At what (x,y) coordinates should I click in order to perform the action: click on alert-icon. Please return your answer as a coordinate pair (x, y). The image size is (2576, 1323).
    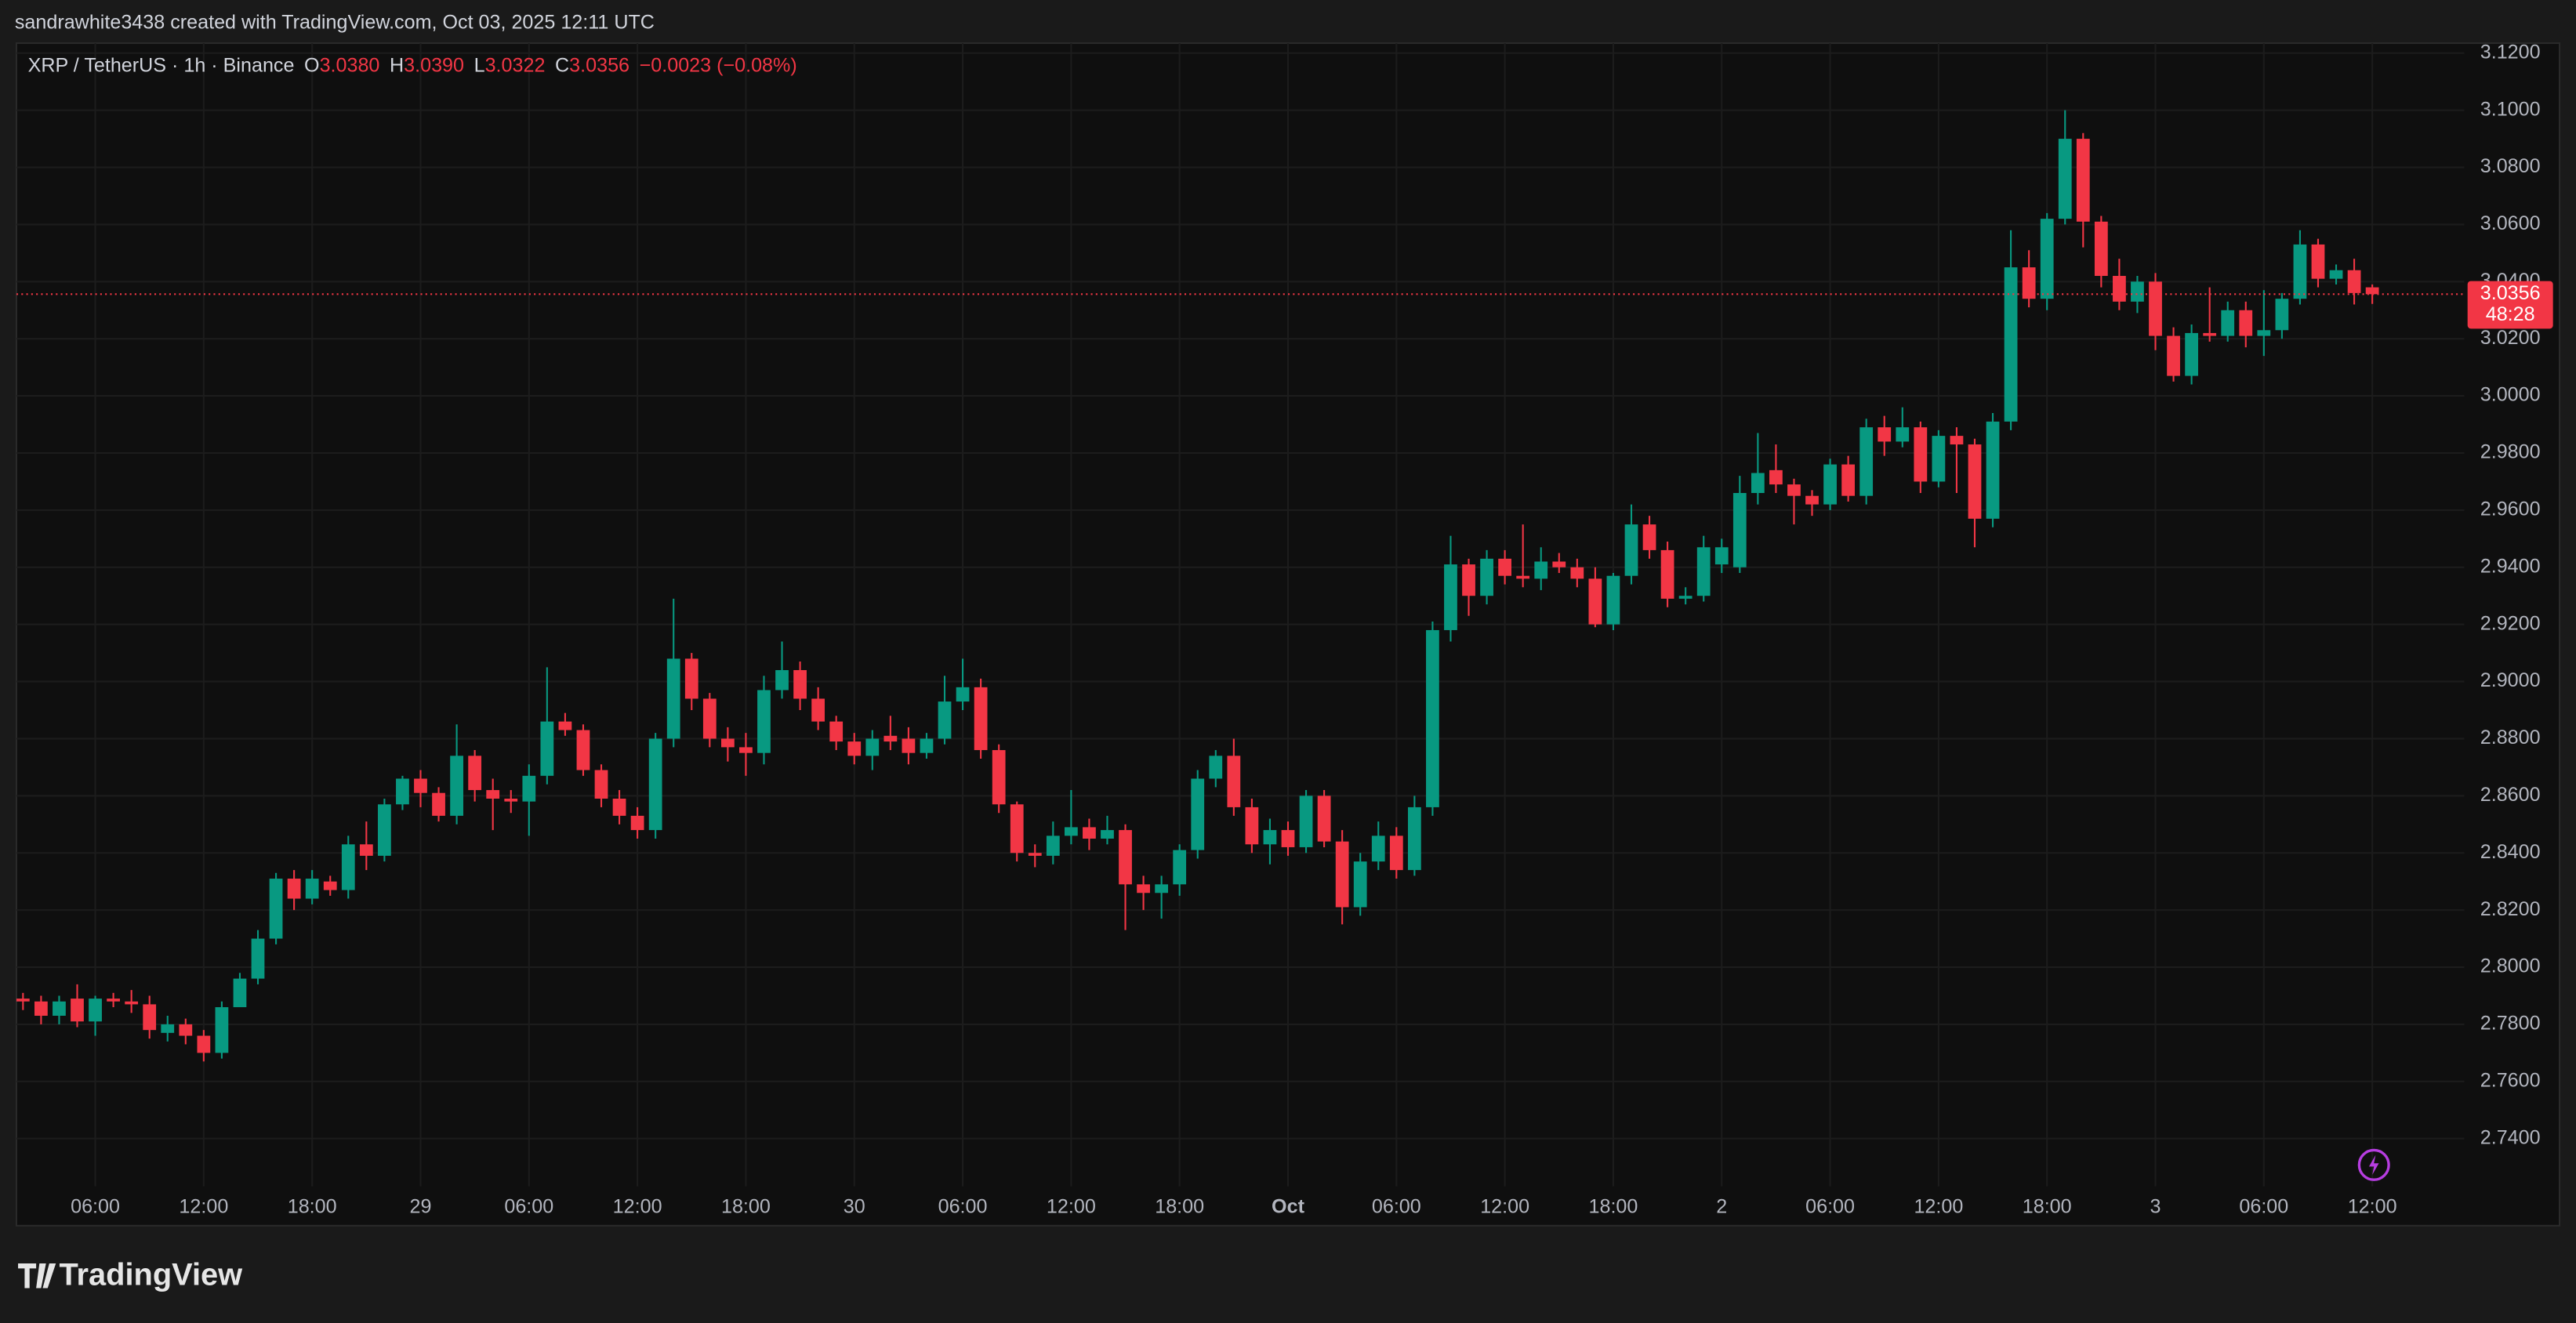
    Looking at the image, I should click on (2373, 1164).